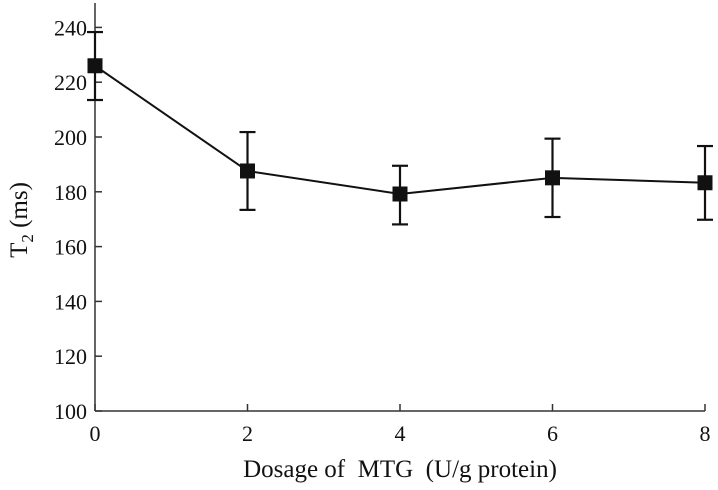 Image resolution: width=718 pixels, height=490 pixels. I want to click on x-axis-label: Dosage of MTG (U/g protein), so click(400, 469).